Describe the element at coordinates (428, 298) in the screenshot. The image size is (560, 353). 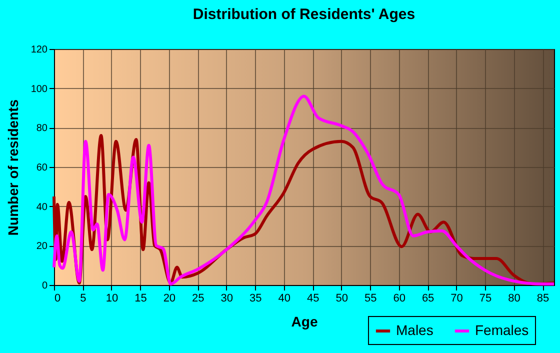
I see `x-tick-label: 65` at that location.